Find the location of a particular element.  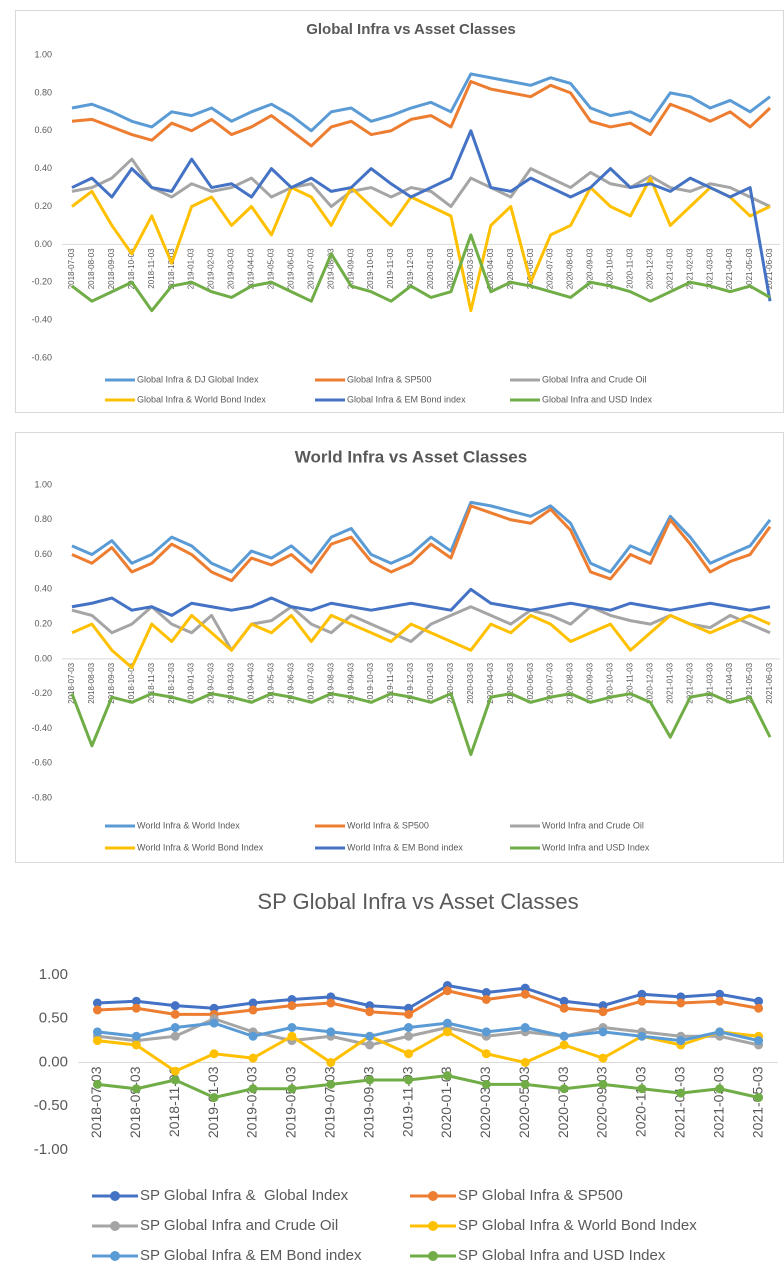

x-tick-label: 2020-01-03 is located at coordinates (430, 268).